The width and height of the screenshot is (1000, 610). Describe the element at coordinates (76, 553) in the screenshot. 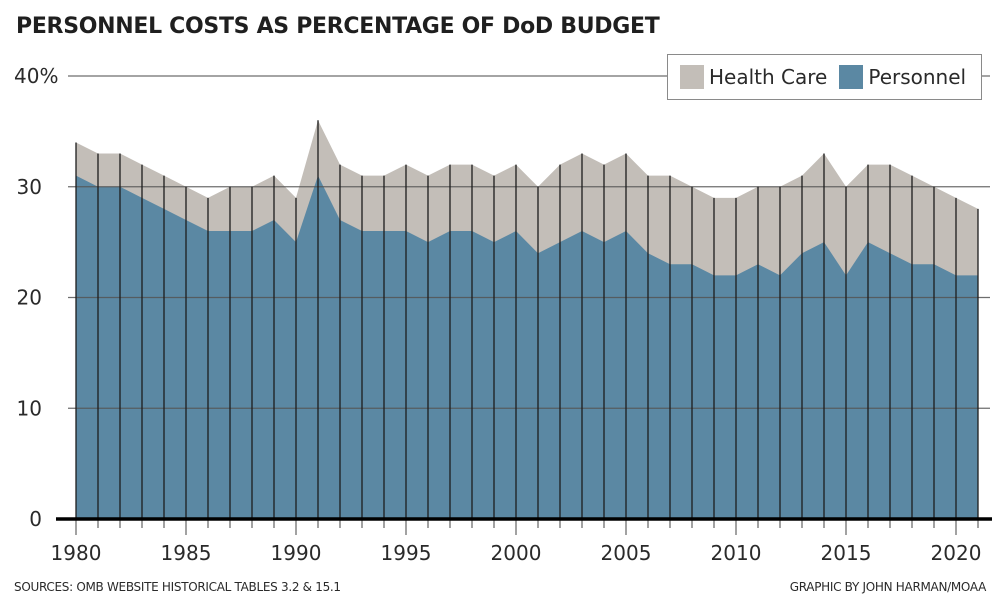

I see `x-tick-label: 1980` at that location.